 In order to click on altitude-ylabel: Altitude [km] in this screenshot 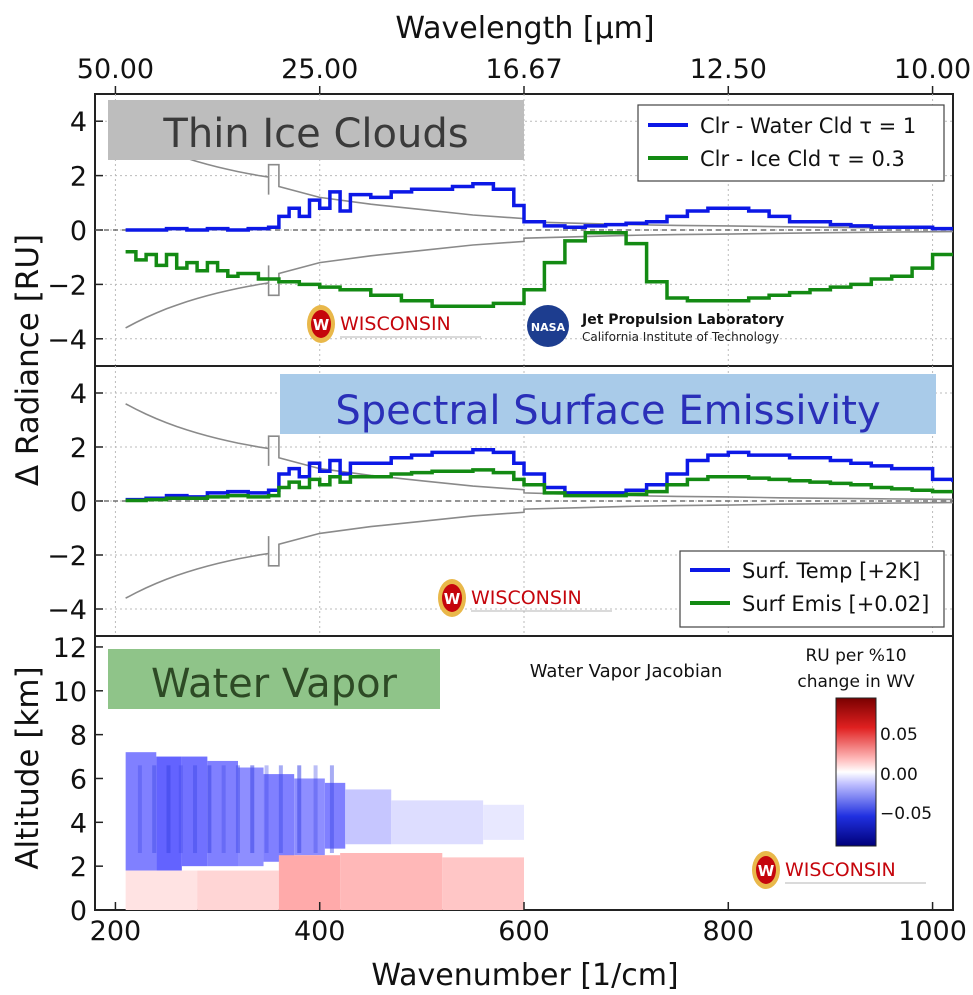, I will do `click(28, 767)`.